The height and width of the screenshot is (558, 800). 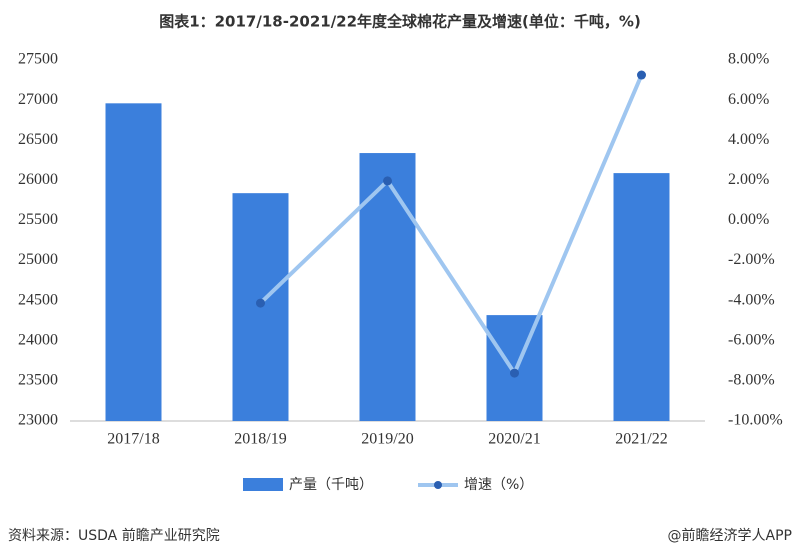 I want to click on x-tick-label: 2019/20, so click(x=387, y=439).